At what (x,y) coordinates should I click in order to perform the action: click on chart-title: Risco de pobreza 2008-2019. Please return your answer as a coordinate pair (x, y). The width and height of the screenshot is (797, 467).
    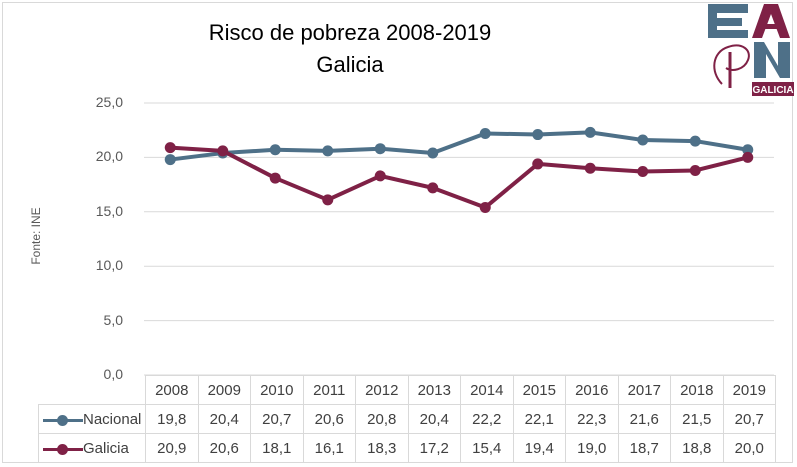
    Looking at the image, I should click on (350, 32).